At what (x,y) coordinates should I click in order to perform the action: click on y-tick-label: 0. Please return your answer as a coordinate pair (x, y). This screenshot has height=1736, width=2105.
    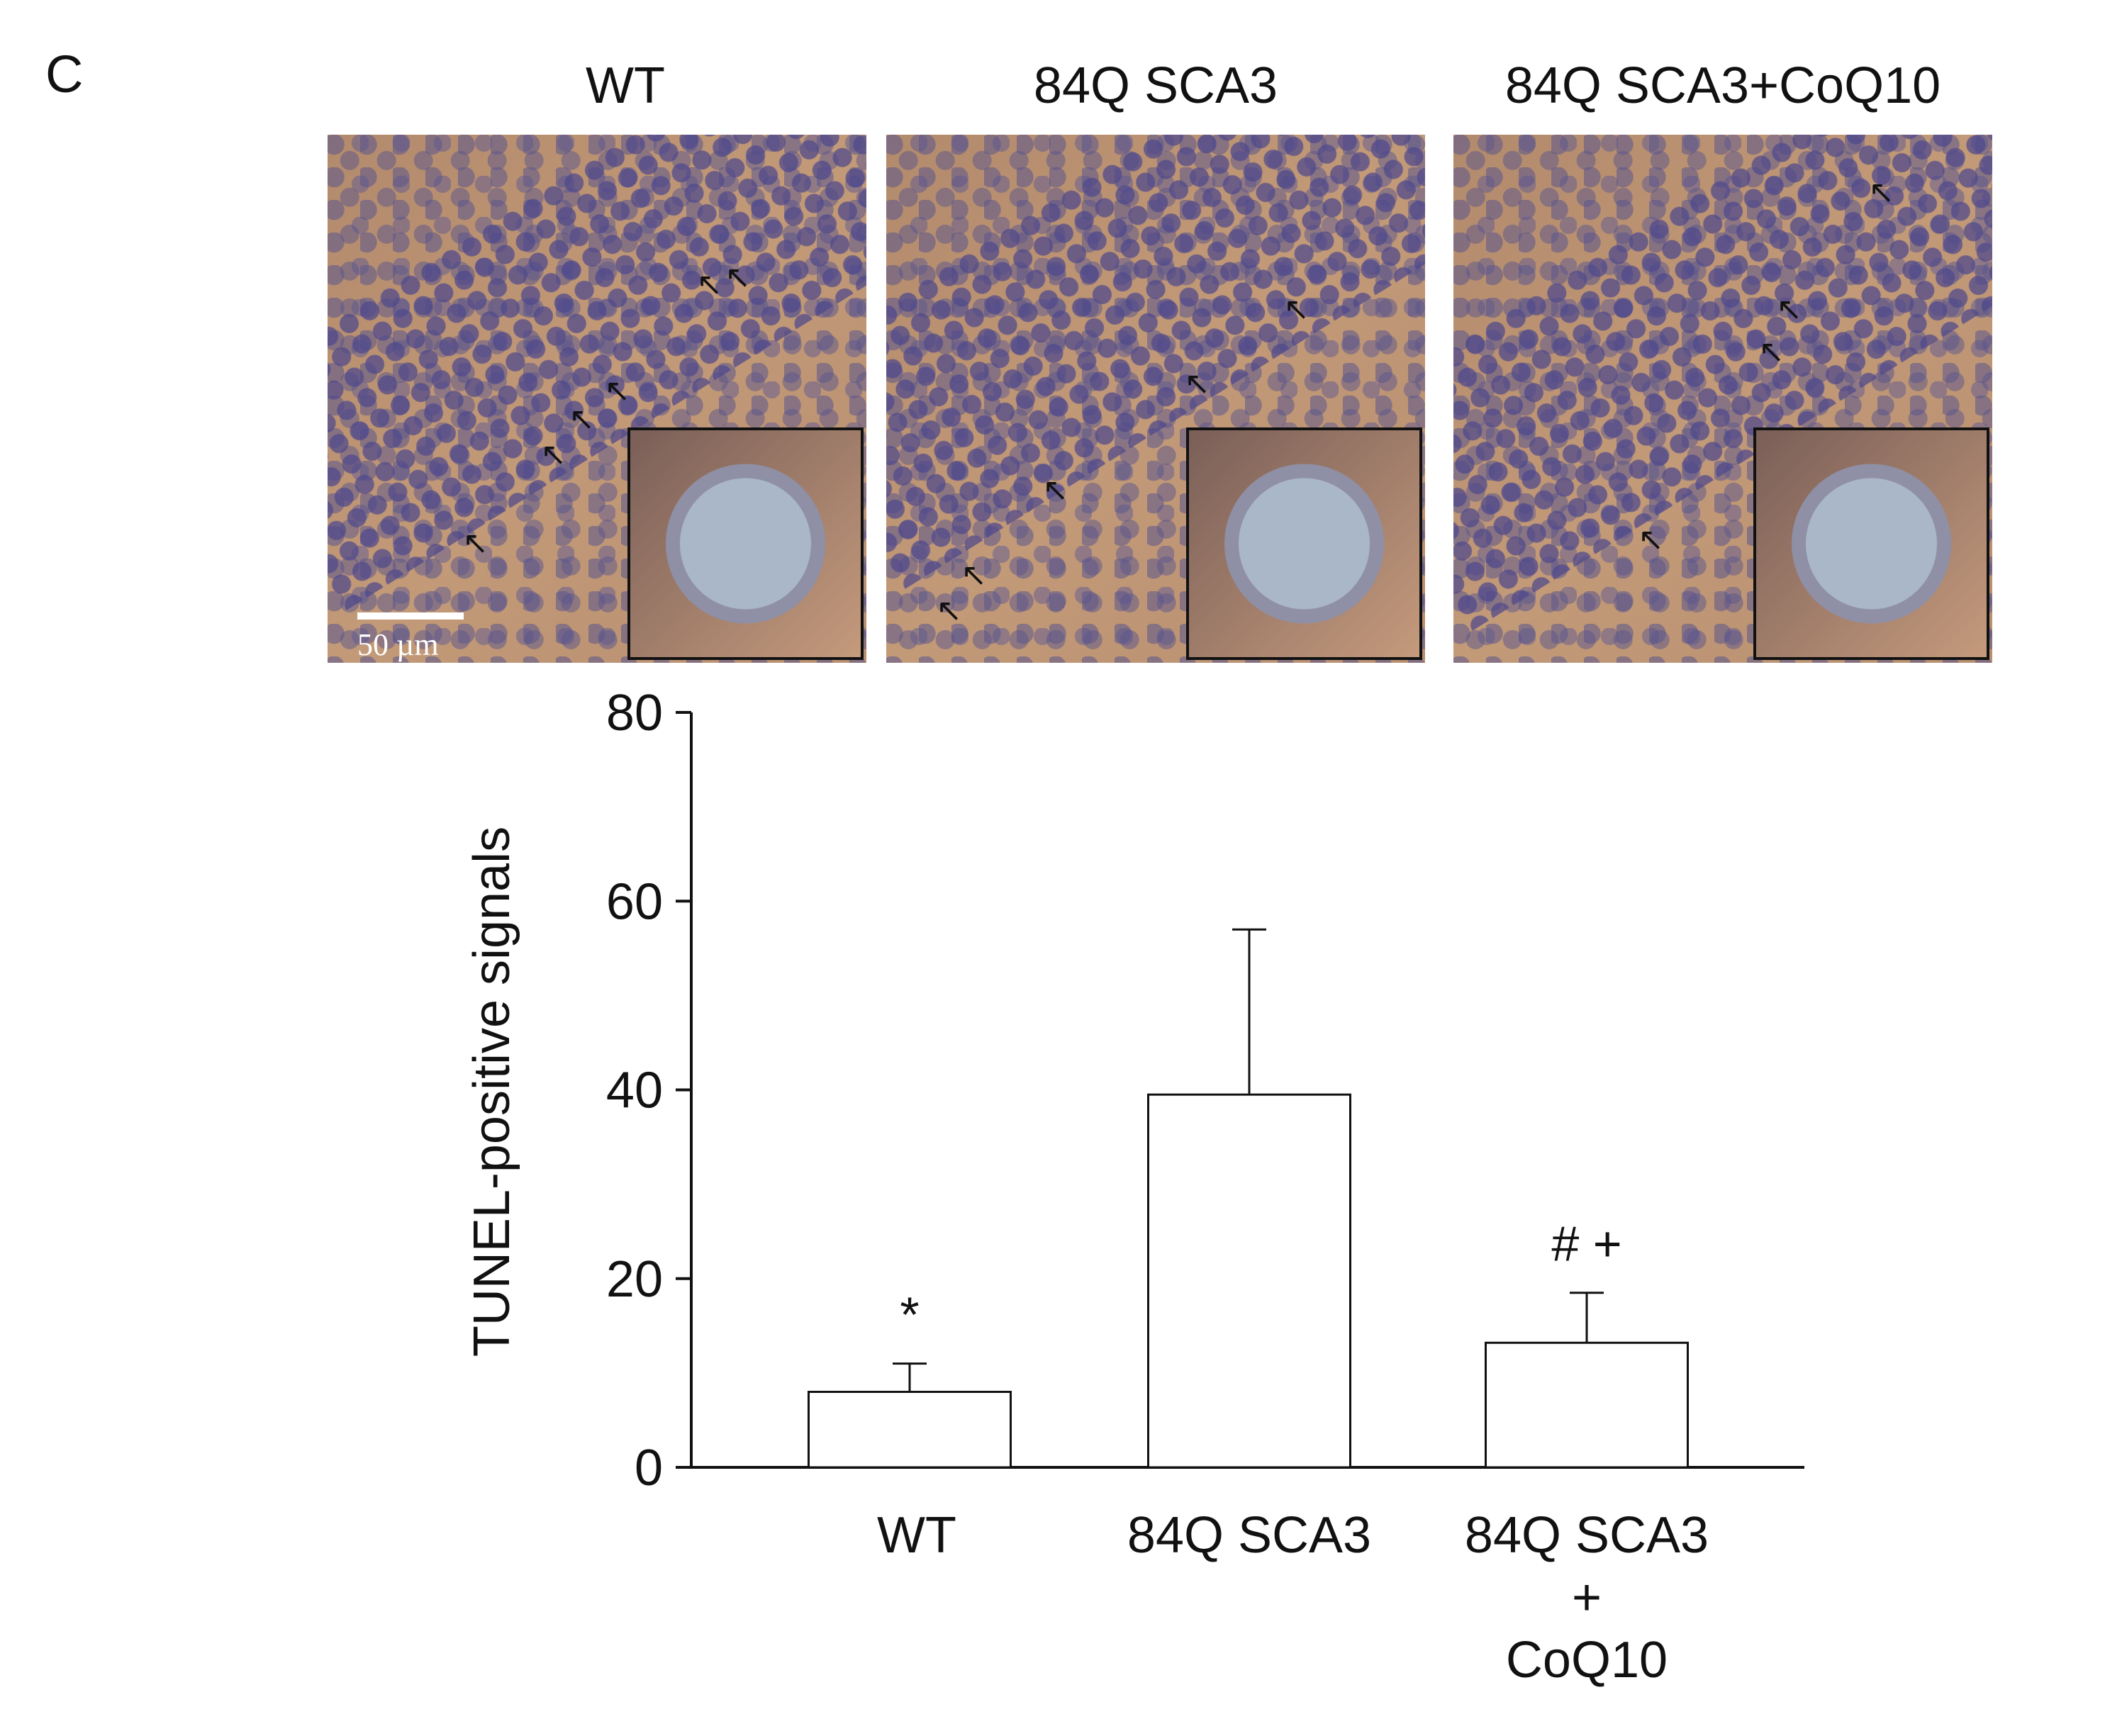
    Looking at the image, I should click on (649, 1468).